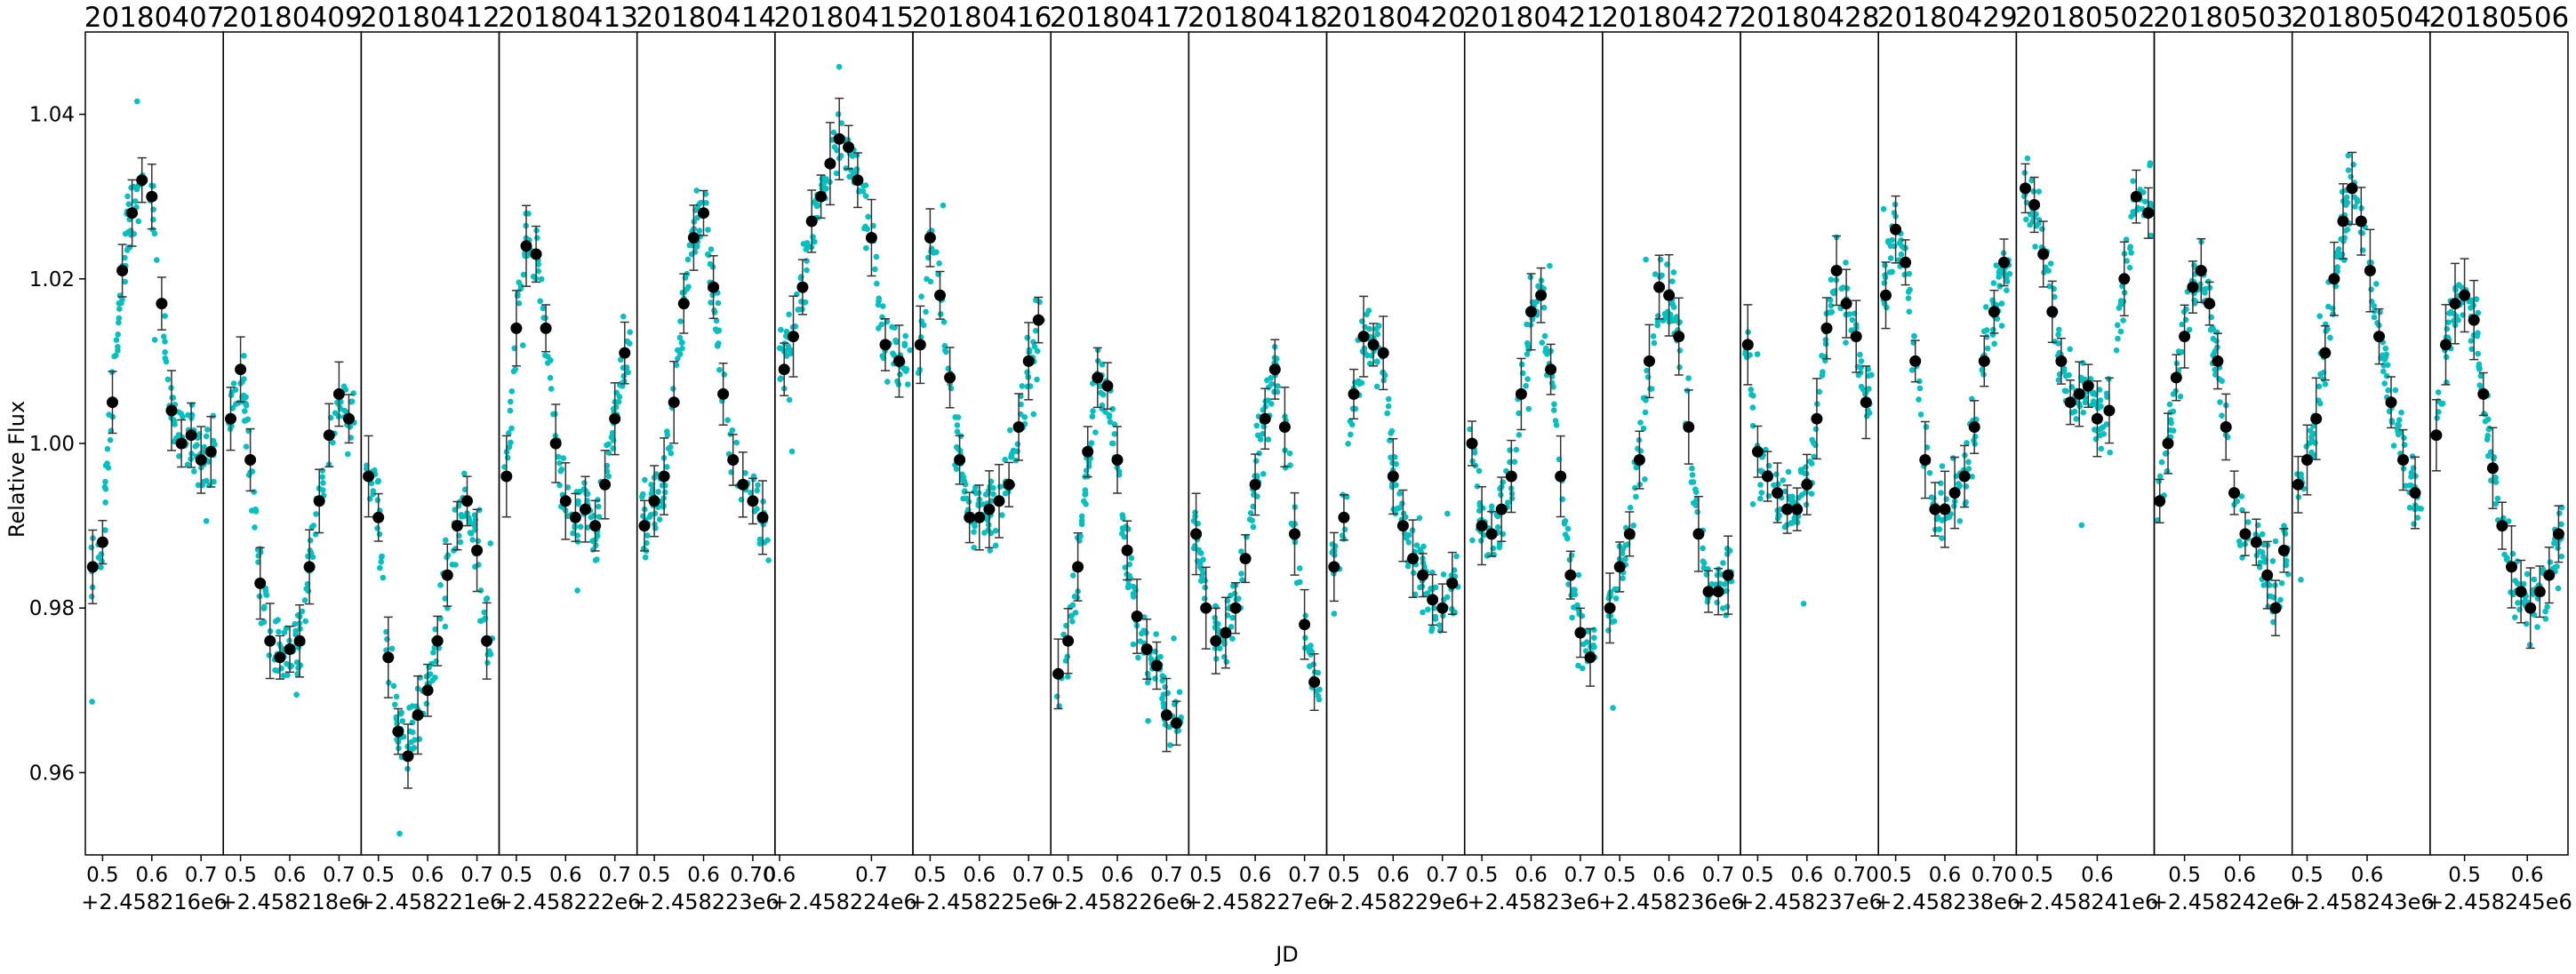 The height and width of the screenshot is (974, 2576). I want to click on x-offset-label: +2.458225e6, so click(981, 902).